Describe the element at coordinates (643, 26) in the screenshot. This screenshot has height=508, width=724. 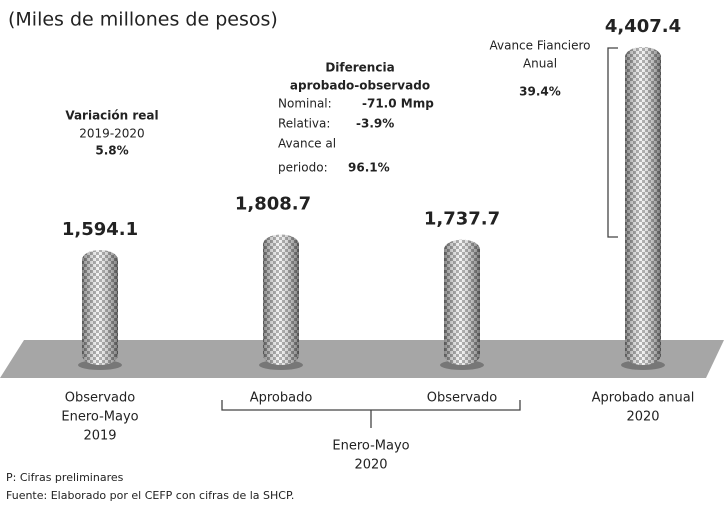
I see `value-label: 4,407.4` at that location.